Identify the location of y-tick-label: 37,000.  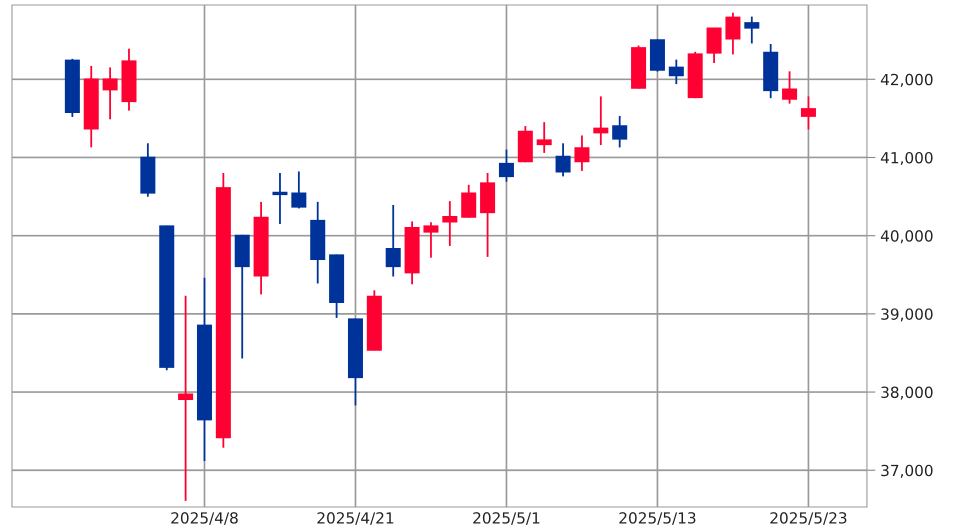
(907, 471).